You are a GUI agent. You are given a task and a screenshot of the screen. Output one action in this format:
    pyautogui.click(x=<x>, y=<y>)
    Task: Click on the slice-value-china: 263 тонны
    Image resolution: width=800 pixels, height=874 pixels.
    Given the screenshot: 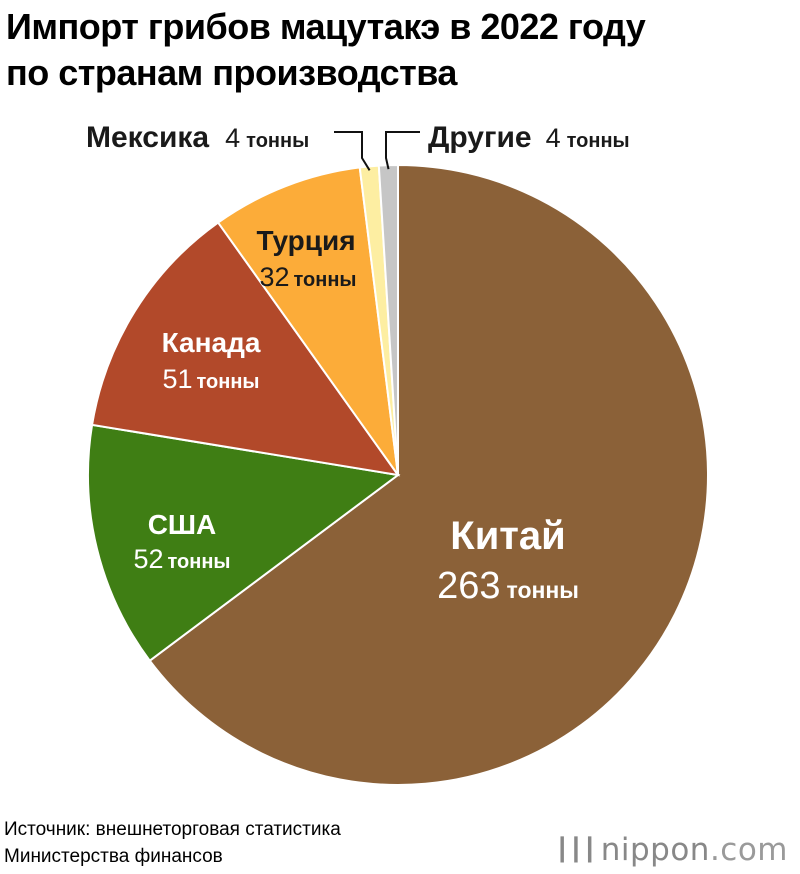 What is the action you would take?
    pyautogui.click(x=508, y=586)
    